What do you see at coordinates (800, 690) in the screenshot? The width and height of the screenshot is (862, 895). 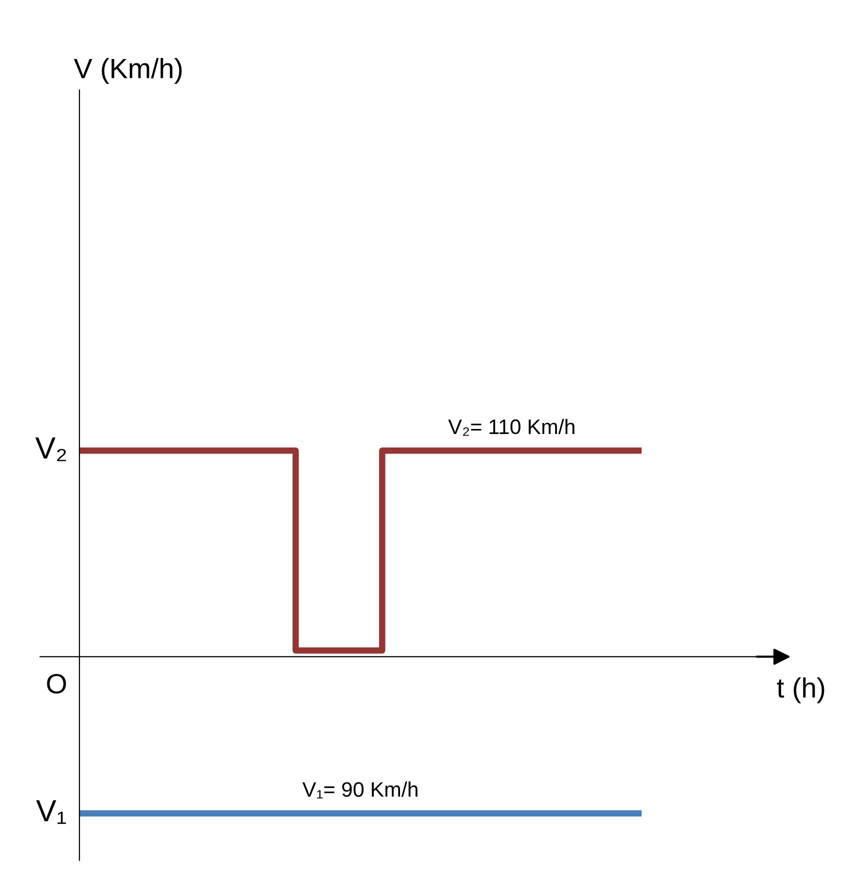 I see `x-axis-title: t (h)` at bounding box center [800, 690].